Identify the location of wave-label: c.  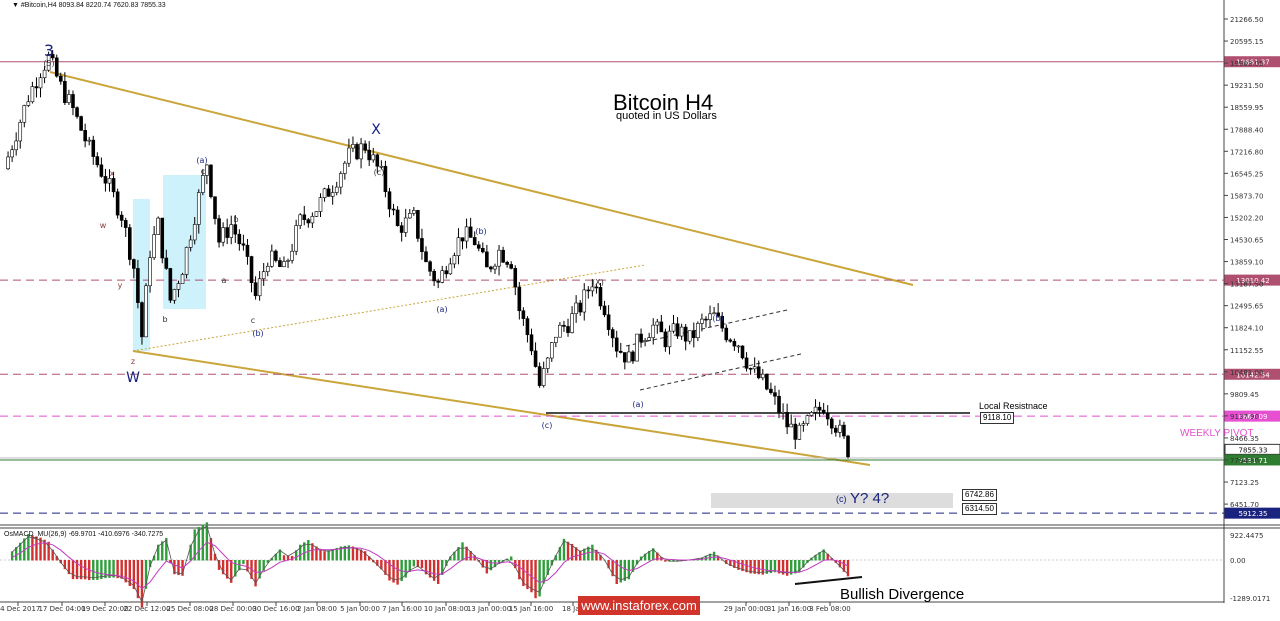
(253, 320).